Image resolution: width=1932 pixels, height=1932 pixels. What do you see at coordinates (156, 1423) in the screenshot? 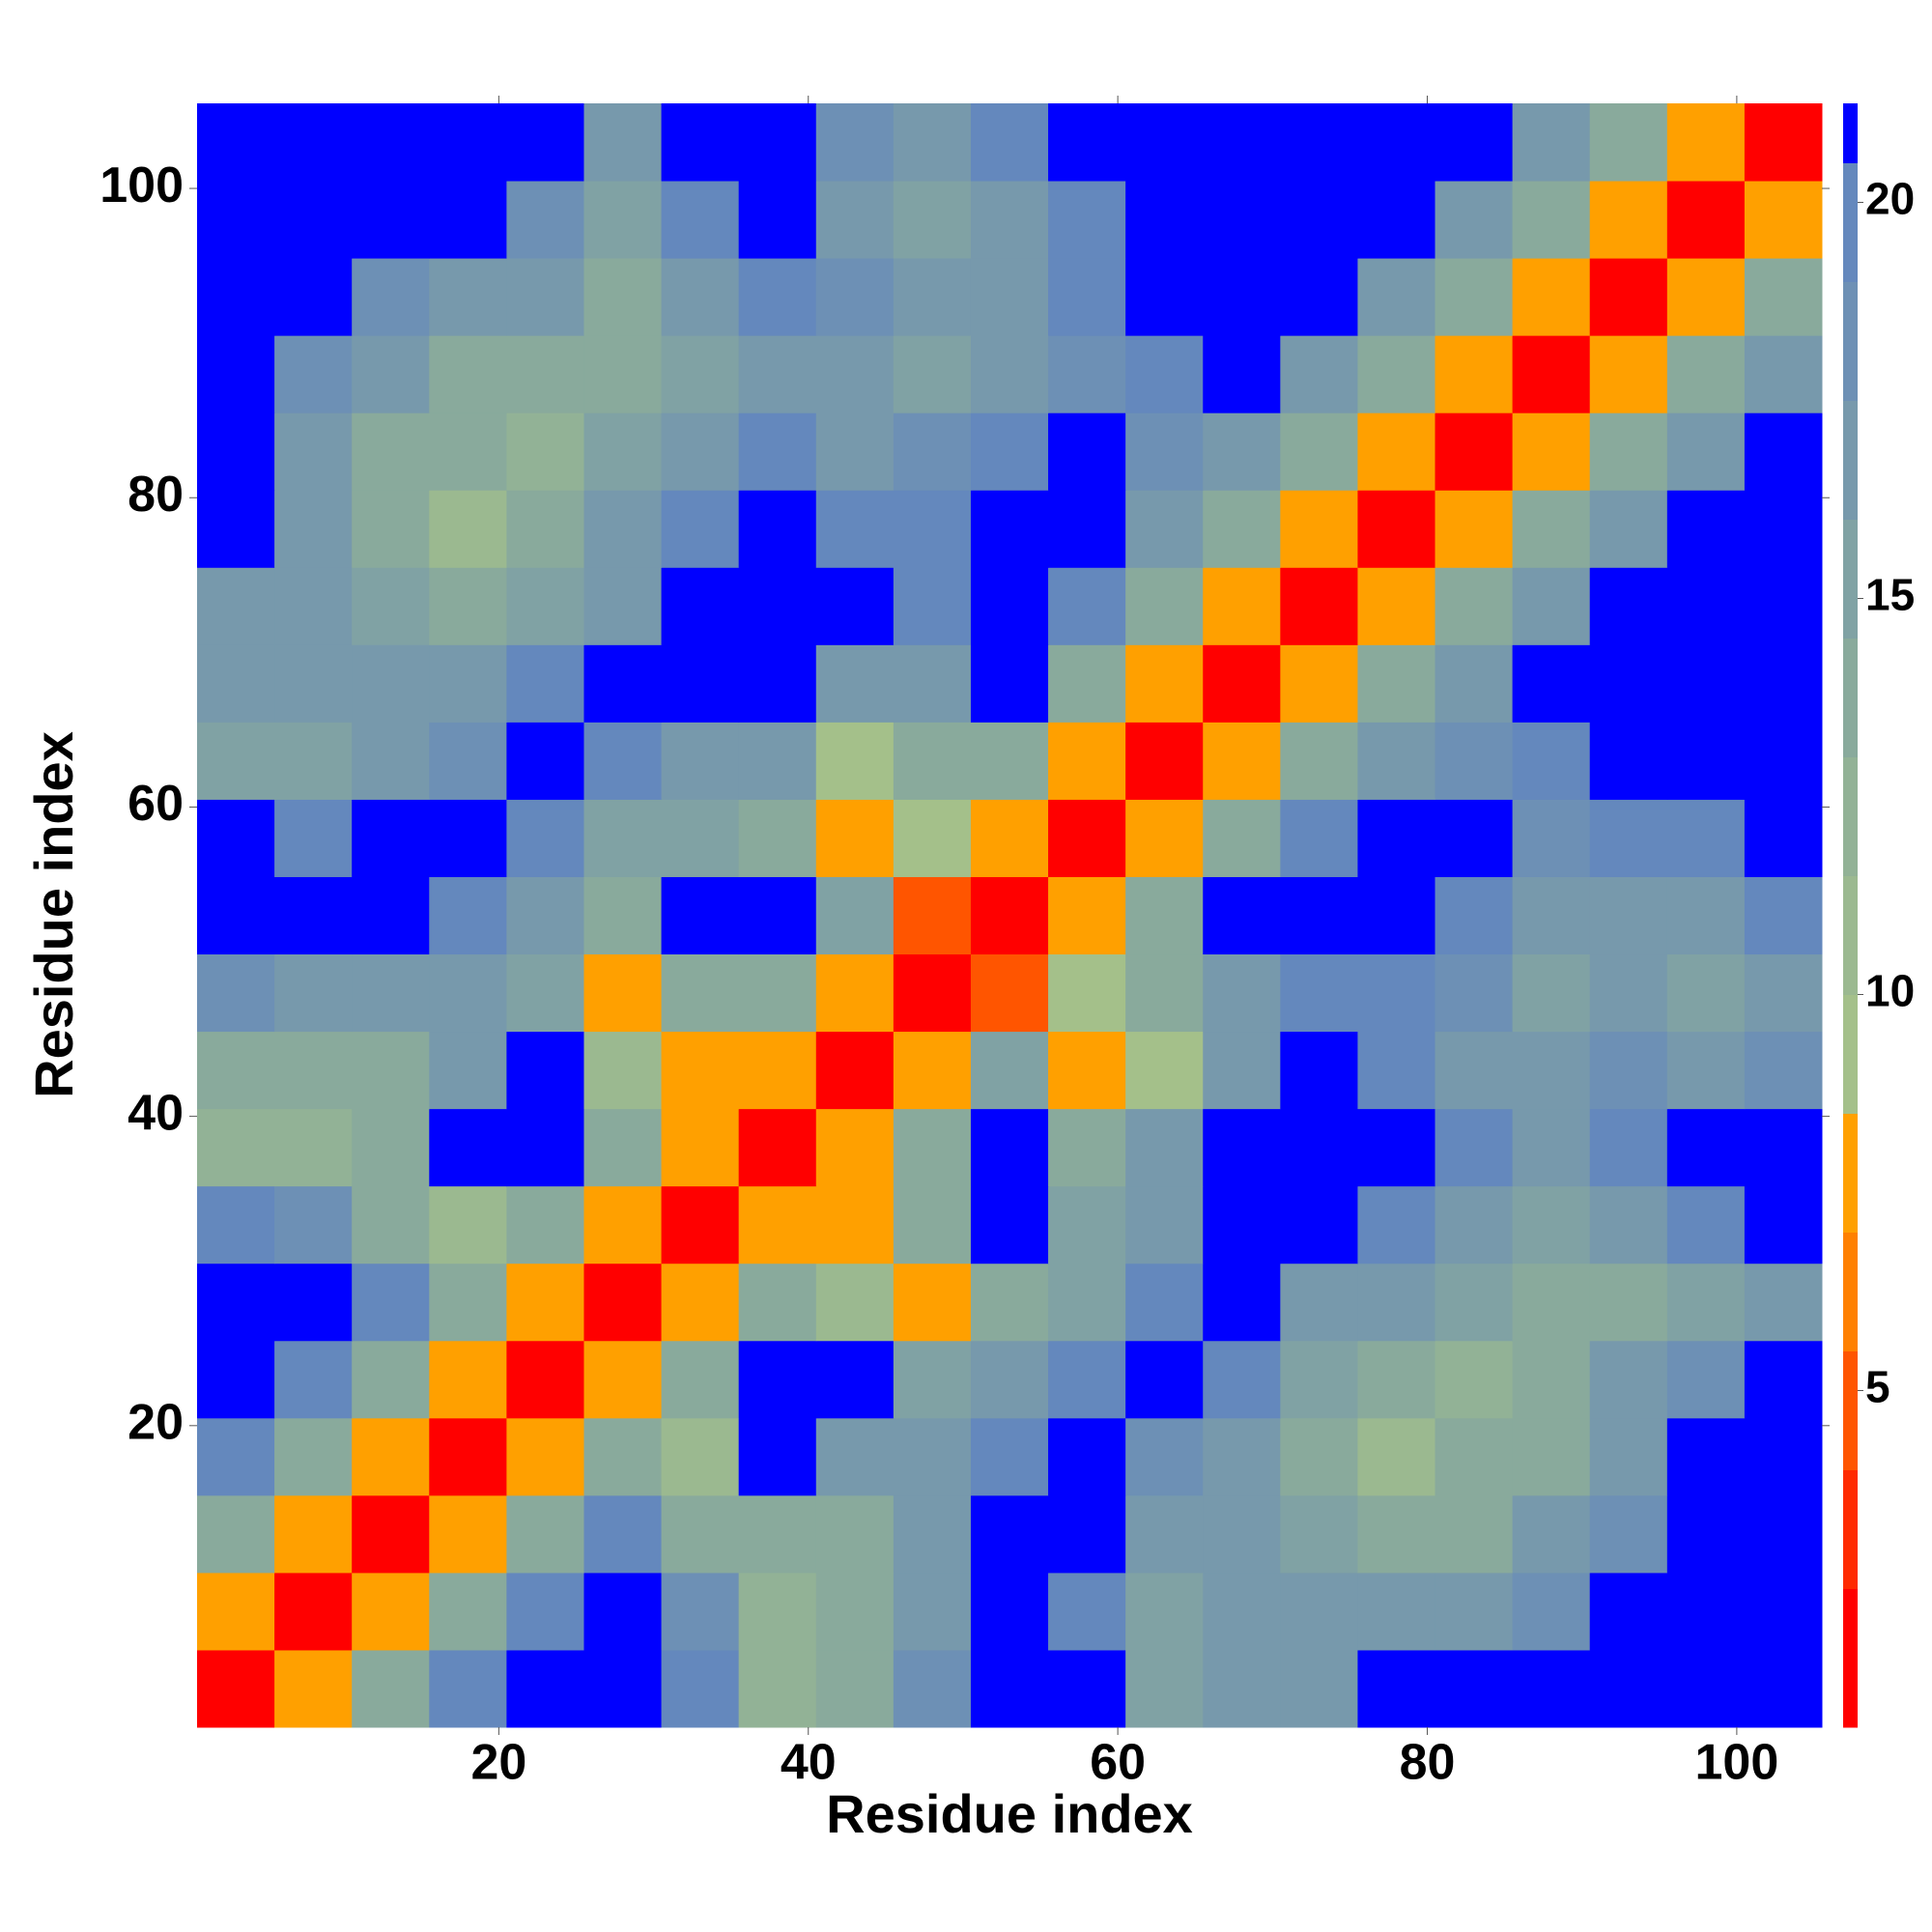
I see `y-tick-label: 20` at bounding box center [156, 1423].